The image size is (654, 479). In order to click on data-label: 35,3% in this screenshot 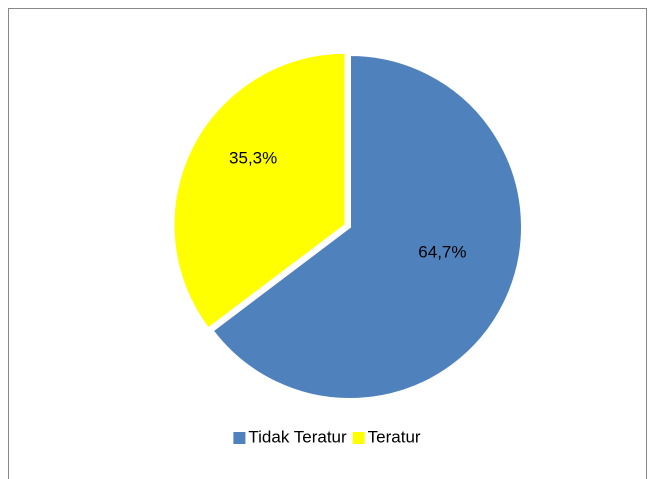, I will do `click(253, 157)`.